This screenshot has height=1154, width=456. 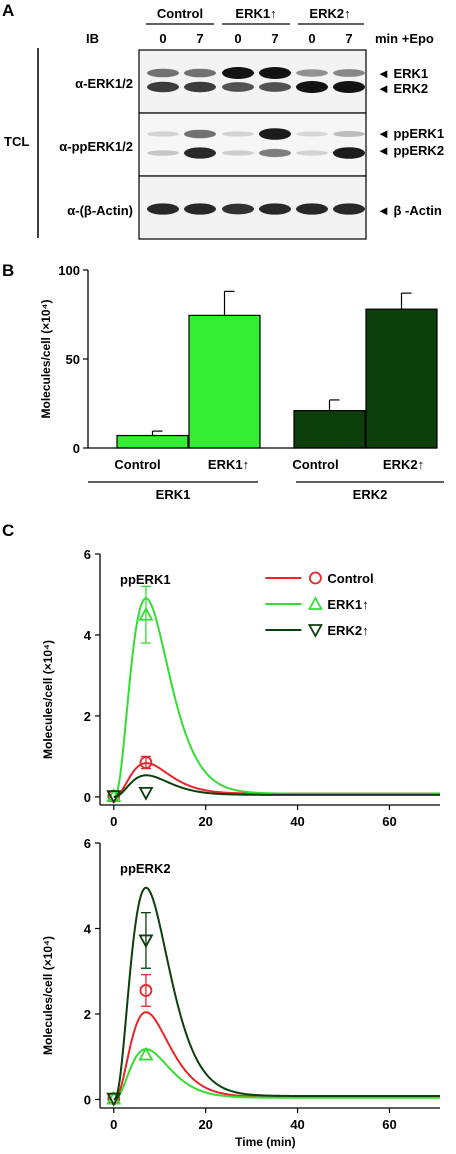 I want to click on group-label-control: Control, so click(x=180, y=13).